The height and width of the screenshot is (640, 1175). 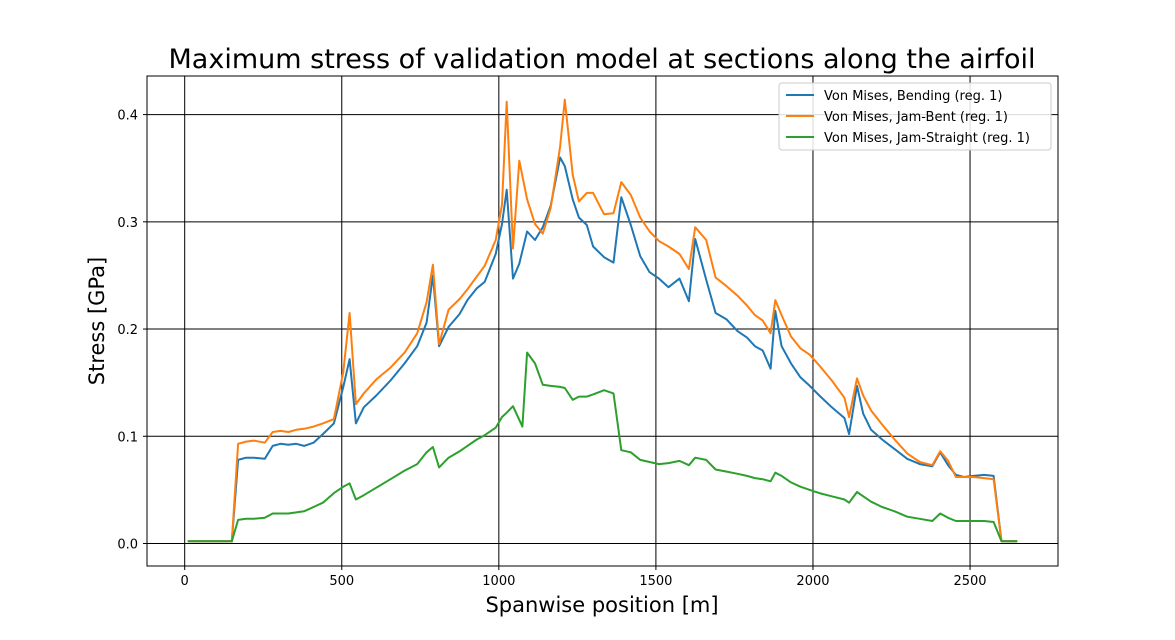 What do you see at coordinates (127, 437) in the screenshot?
I see `y-tick-label: 0.1` at bounding box center [127, 437].